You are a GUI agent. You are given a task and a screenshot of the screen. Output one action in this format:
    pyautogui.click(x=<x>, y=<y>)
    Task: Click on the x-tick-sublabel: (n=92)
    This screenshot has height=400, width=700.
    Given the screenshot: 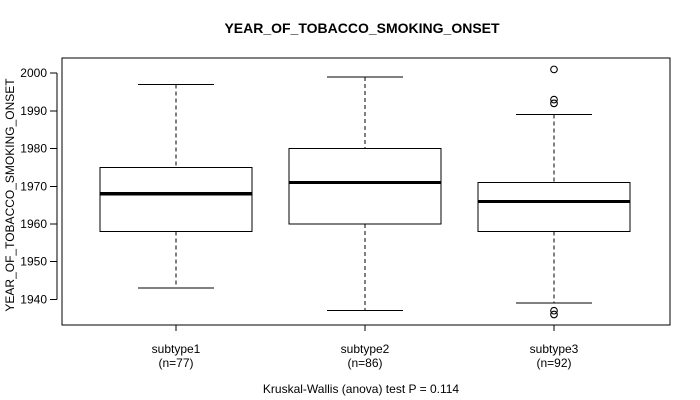 What is the action you would take?
    pyautogui.click(x=553, y=363)
    